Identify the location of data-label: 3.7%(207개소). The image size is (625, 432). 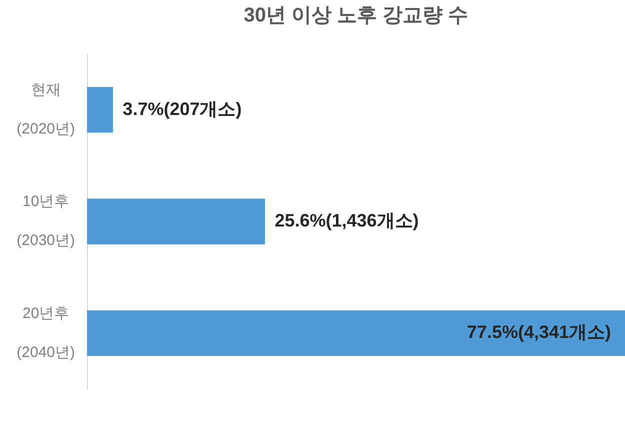
(182, 108).